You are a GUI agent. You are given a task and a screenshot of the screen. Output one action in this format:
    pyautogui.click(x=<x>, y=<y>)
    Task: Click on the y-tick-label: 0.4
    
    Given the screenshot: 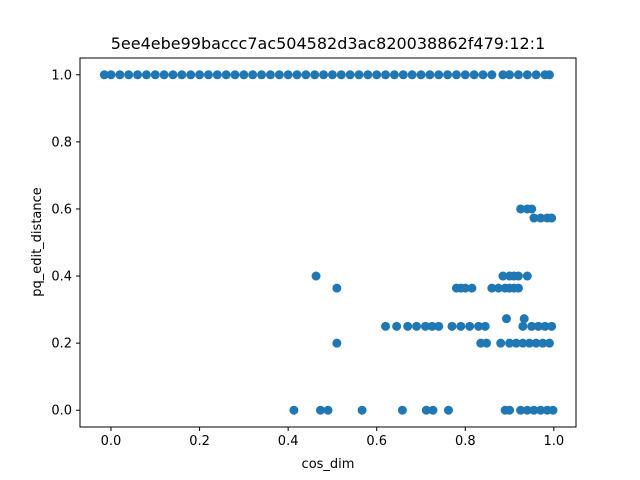 What is the action you would take?
    pyautogui.click(x=61, y=277)
    